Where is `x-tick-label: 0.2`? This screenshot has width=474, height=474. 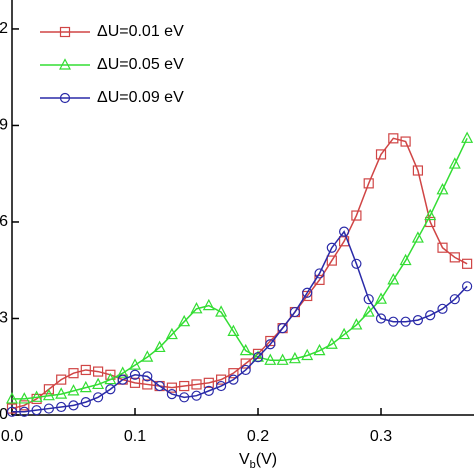
x-tick-label: 0.2 is located at coordinates (258, 436).